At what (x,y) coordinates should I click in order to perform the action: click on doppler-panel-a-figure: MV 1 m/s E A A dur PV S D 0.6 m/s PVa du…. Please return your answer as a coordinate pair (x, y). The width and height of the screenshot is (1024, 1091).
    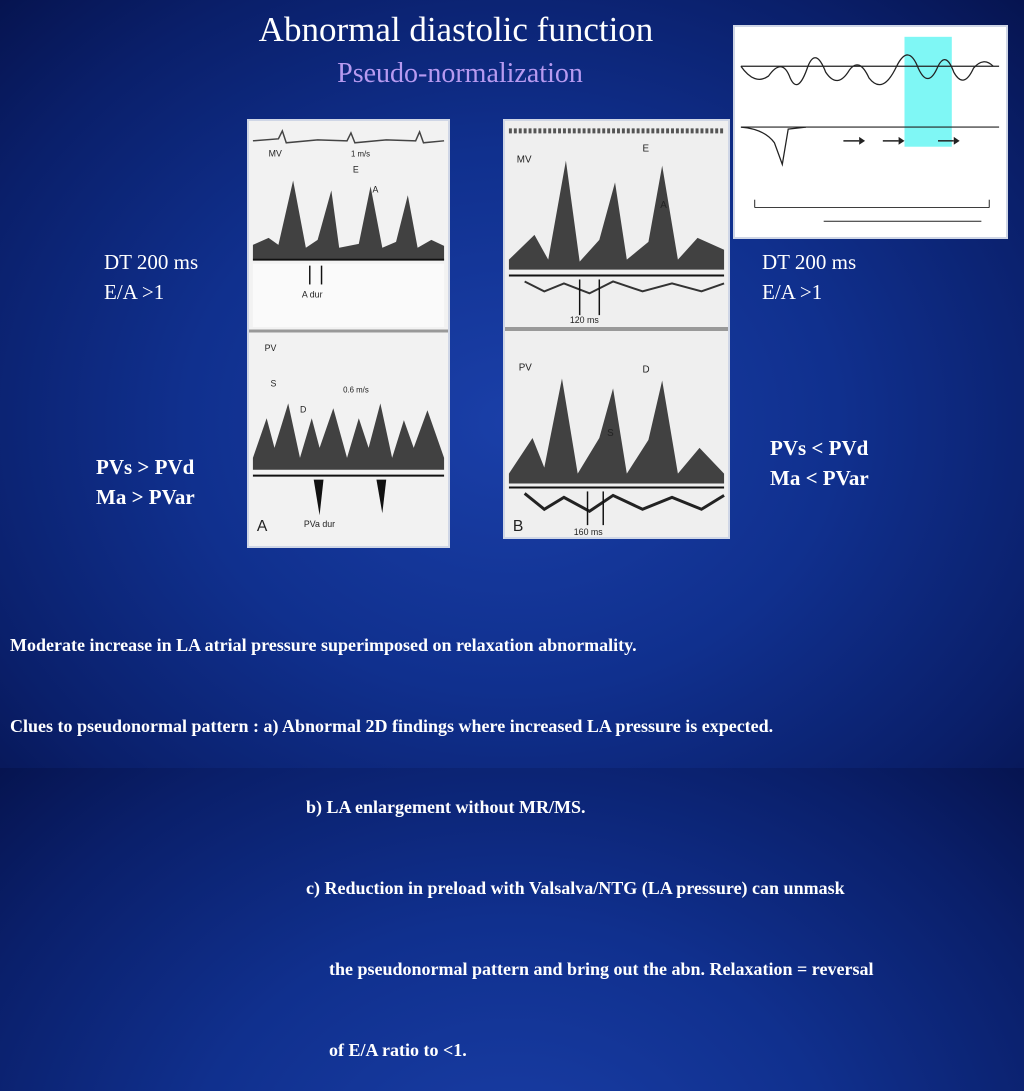
    Looking at the image, I should click on (348, 333).